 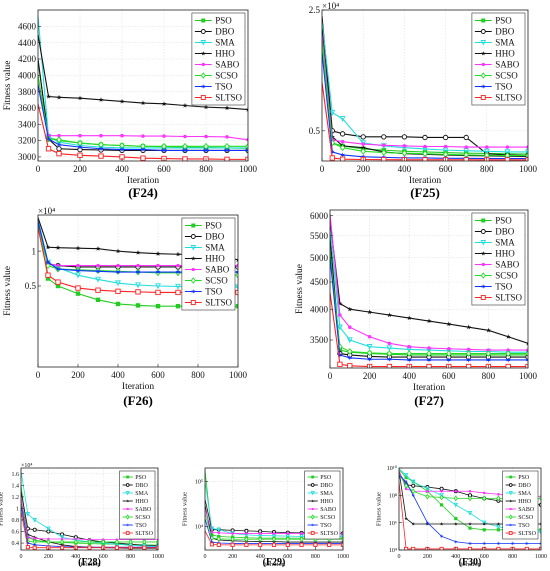 I want to click on plot-area, so click(x=143, y=88).